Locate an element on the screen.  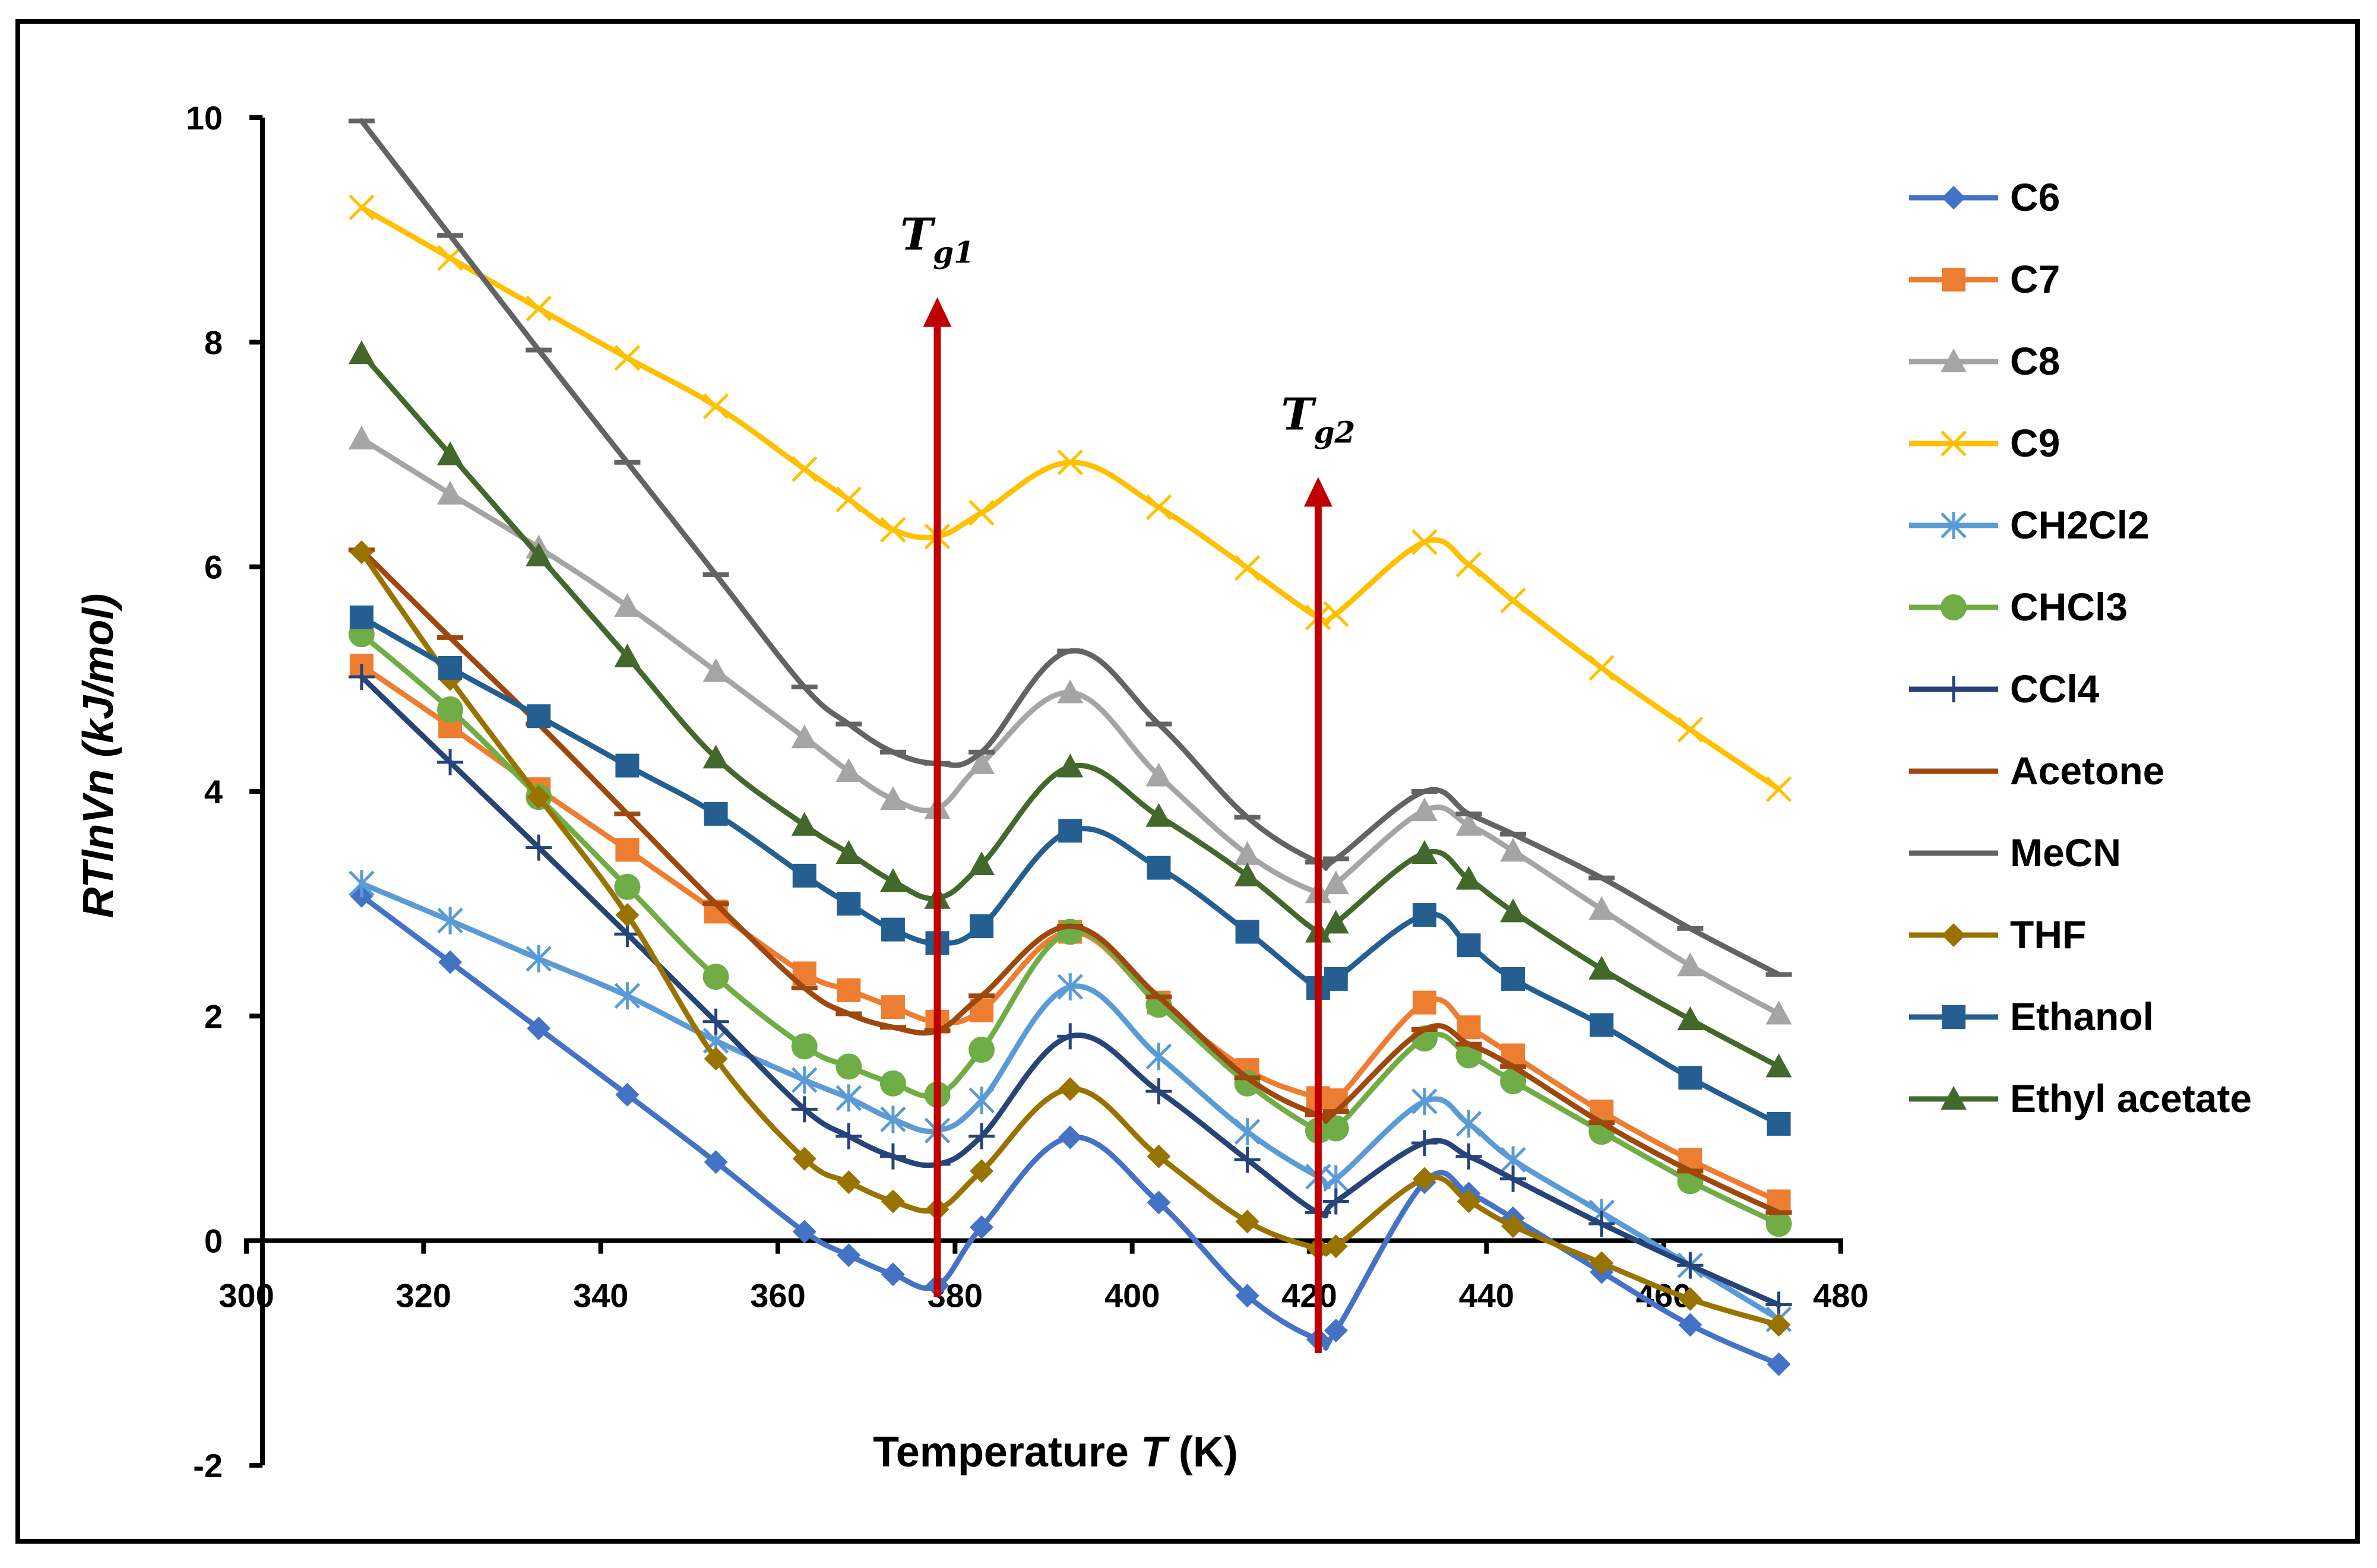
legend-label: Ethanol is located at coordinates (2082, 1016).